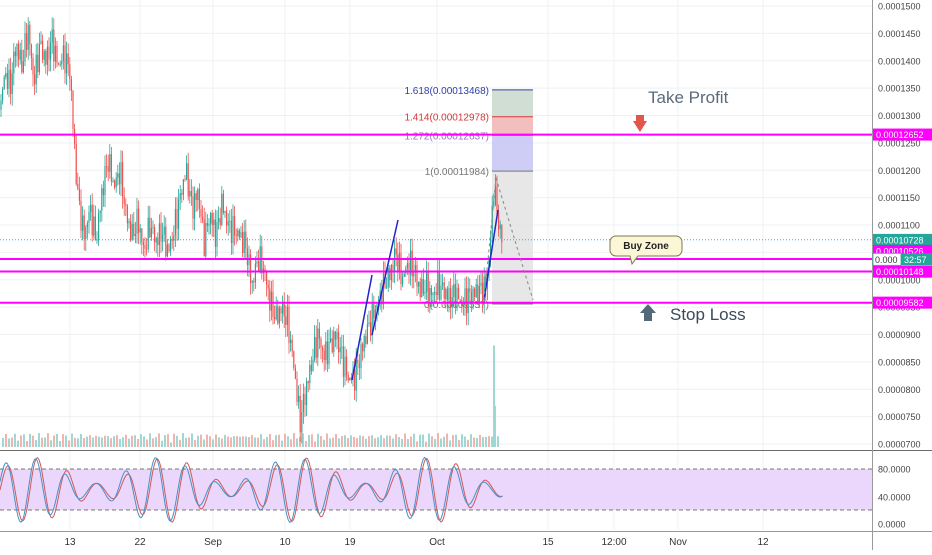 The width and height of the screenshot is (932, 555). What do you see at coordinates (70, 542) in the screenshot?
I see `x-tick-label: 13` at bounding box center [70, 542].